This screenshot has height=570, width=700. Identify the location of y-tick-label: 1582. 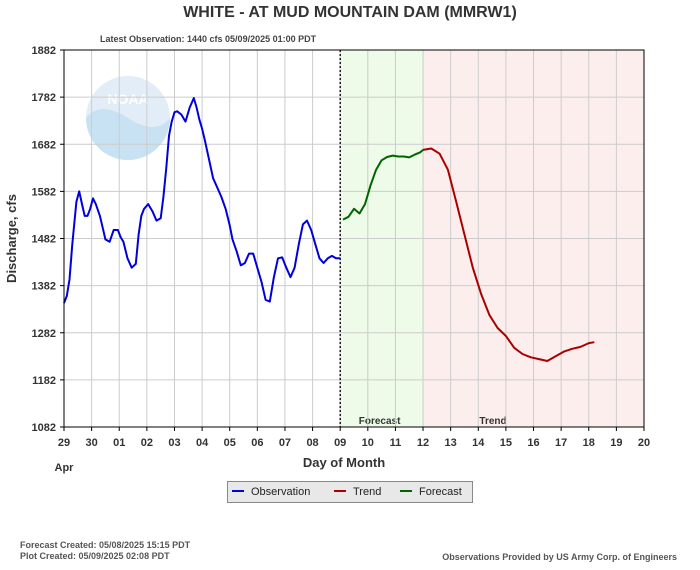
(44, 192).